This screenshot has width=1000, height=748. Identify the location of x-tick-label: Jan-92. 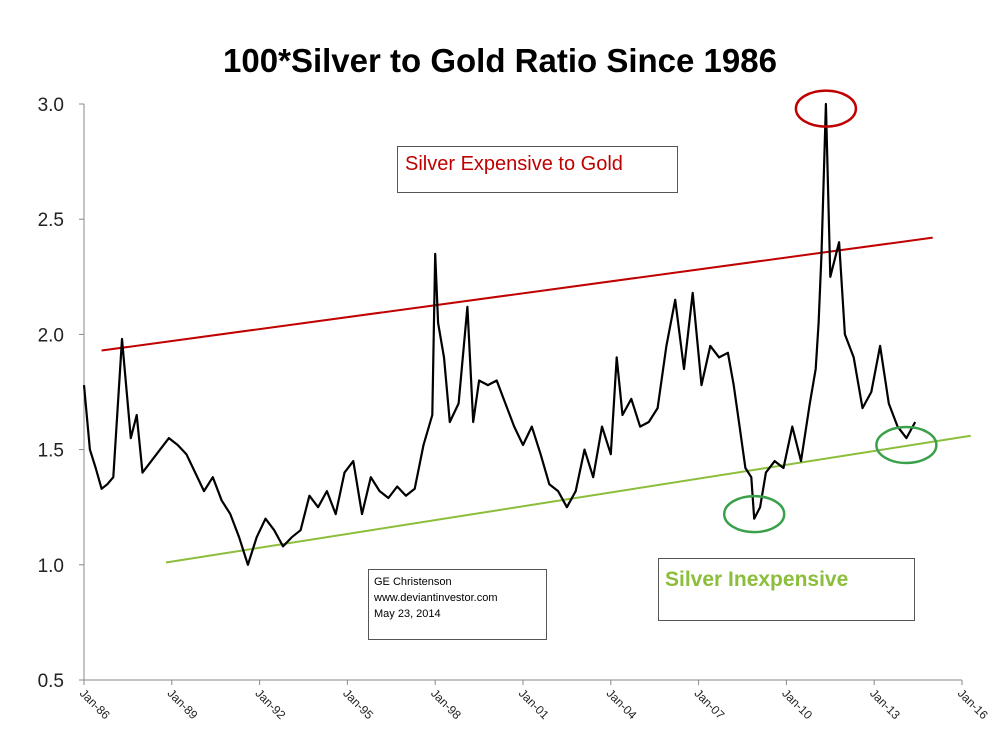
(270, 704).